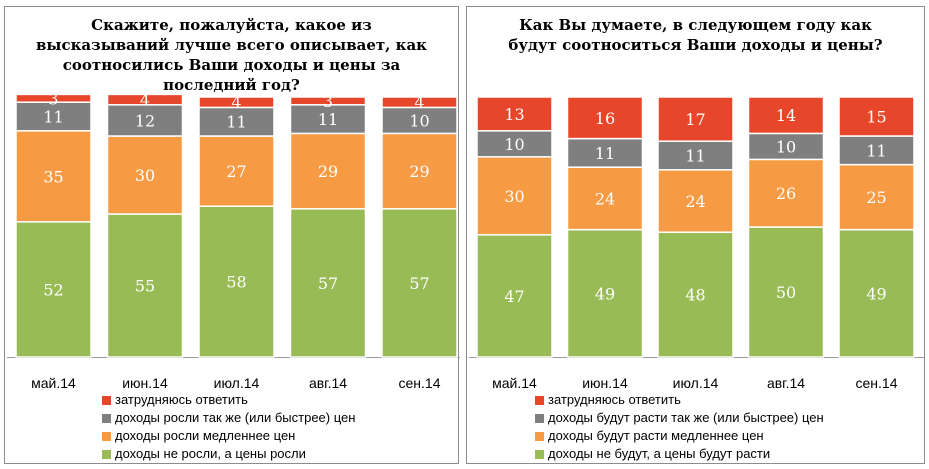 This screenshot has width=929, height=469. Describe the element at coordinates (656, 435) in the screenshot. I see `legend-label: доходы будут расти медленнее цен` at that location.